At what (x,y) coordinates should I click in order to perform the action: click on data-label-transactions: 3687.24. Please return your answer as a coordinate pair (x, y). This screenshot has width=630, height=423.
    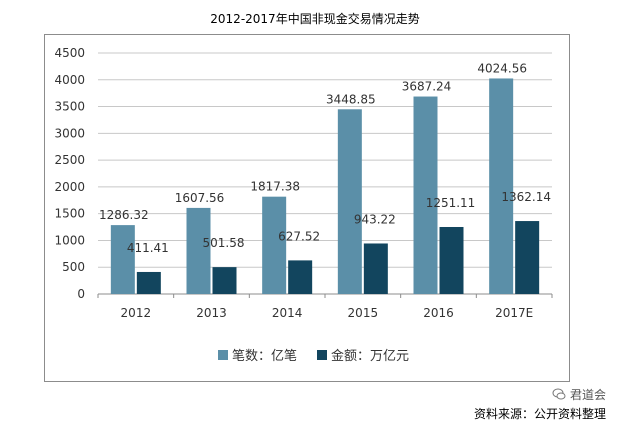
    Looking at the image, I should click on (427, 87).